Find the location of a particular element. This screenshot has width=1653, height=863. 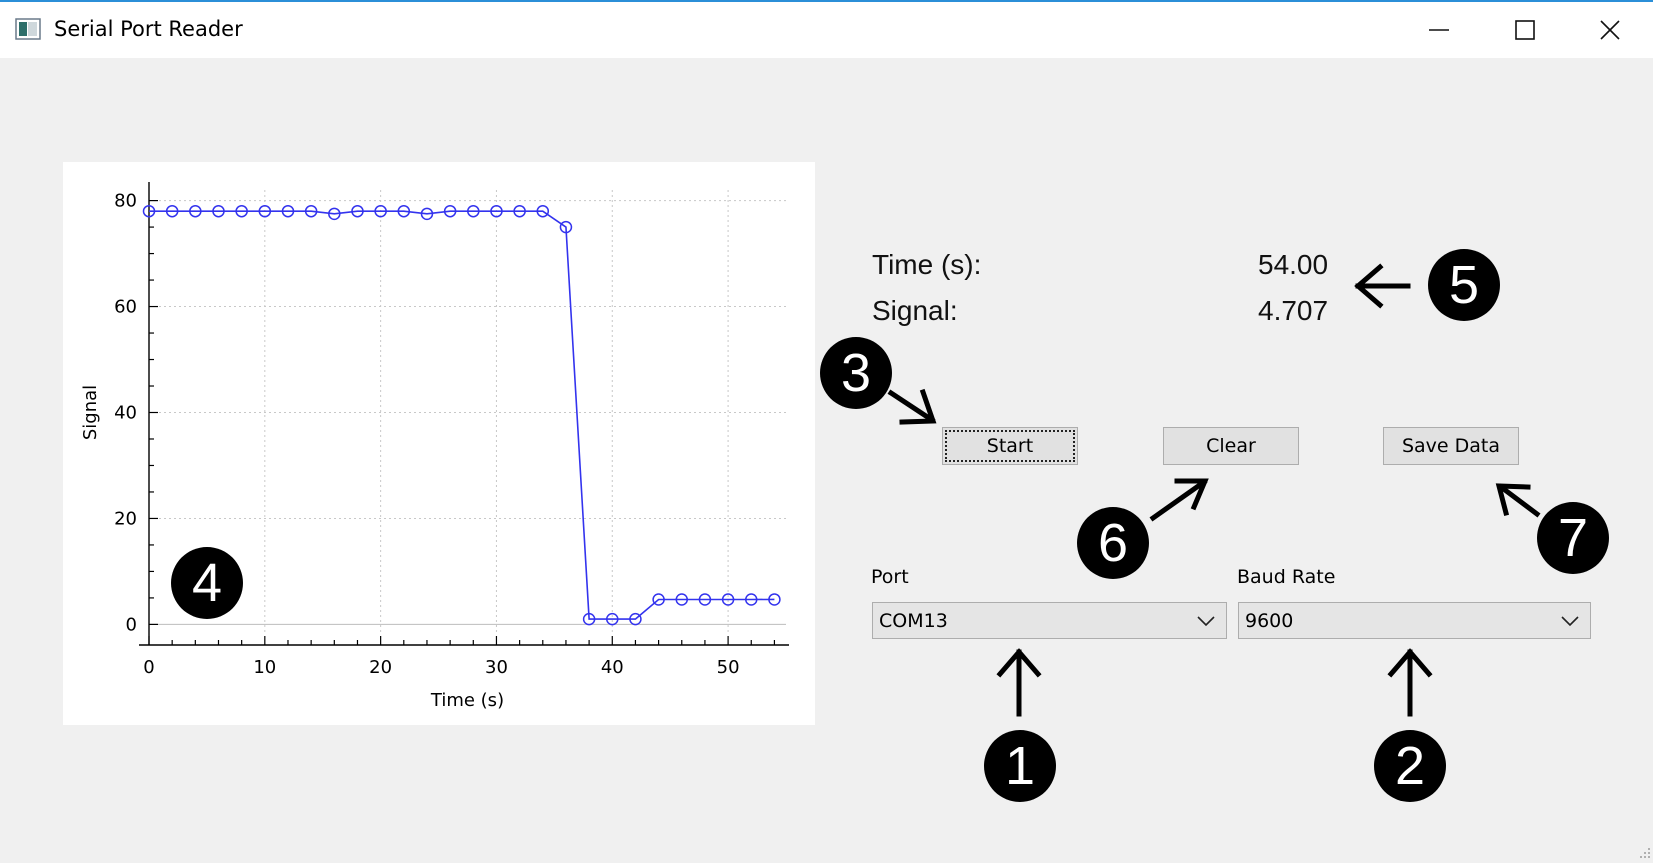

save-data-button: Save Data is located at coordinates (1451, 446).